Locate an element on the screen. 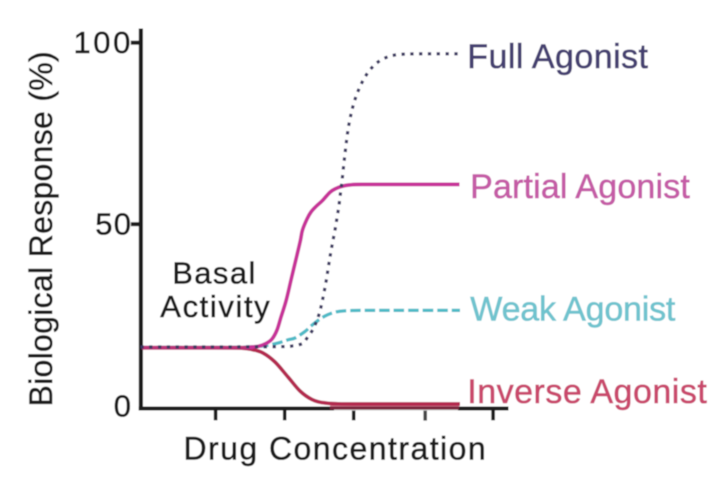 The height and width of the screenshot is (495, 720). svg-text: Drug Concentration is located at coordinates (336, 448).